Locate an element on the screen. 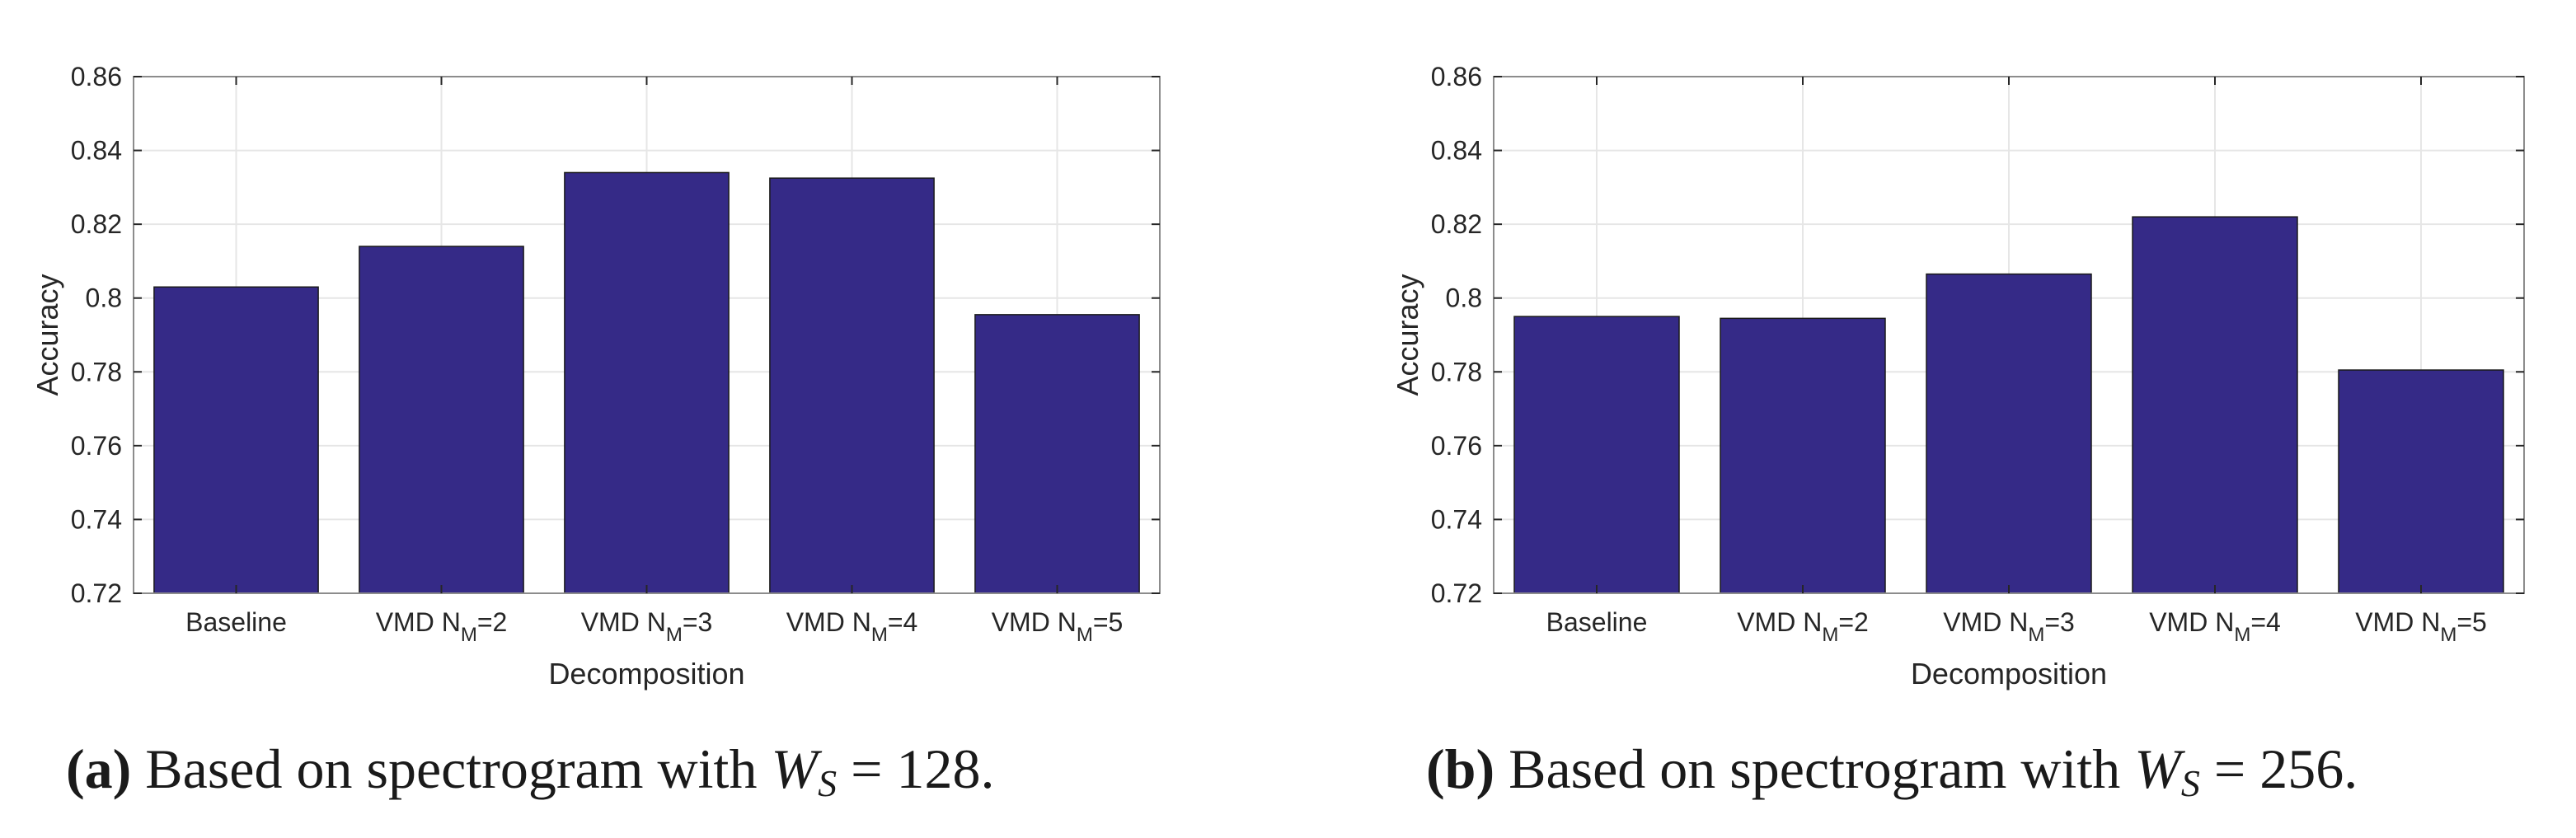  caption-b-sub: S is located at coordinates (2190, 783).